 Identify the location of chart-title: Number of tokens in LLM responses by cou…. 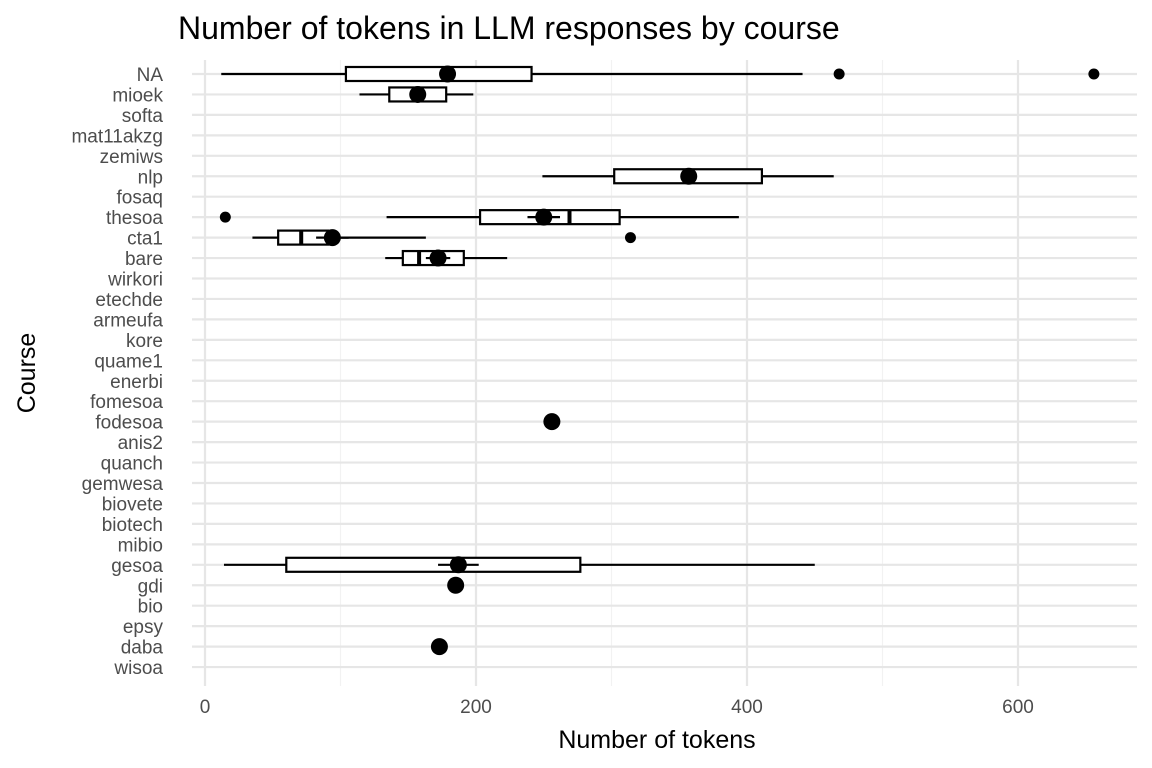
(509, 28).